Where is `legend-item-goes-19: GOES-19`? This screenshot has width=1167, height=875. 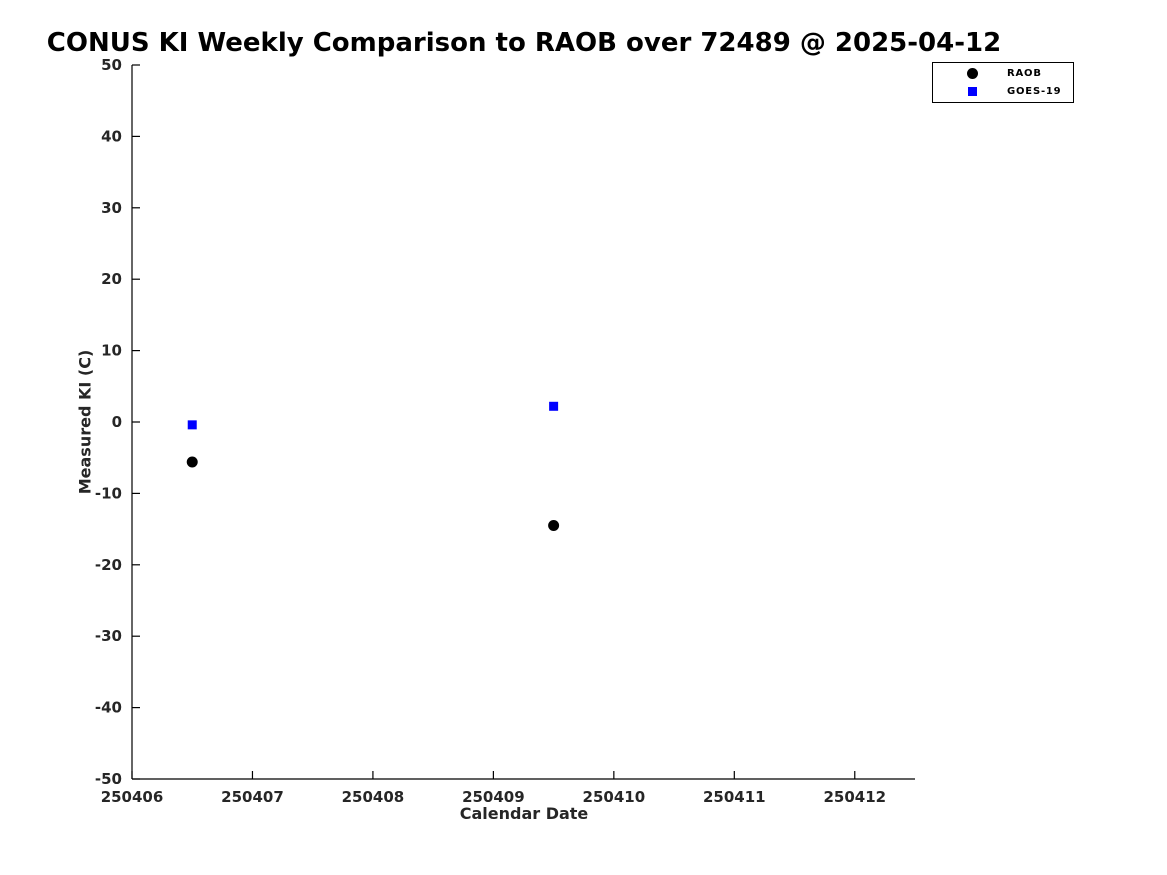
legend-item-goes-19: GOES-19 is located at coordinates (1019, 92).